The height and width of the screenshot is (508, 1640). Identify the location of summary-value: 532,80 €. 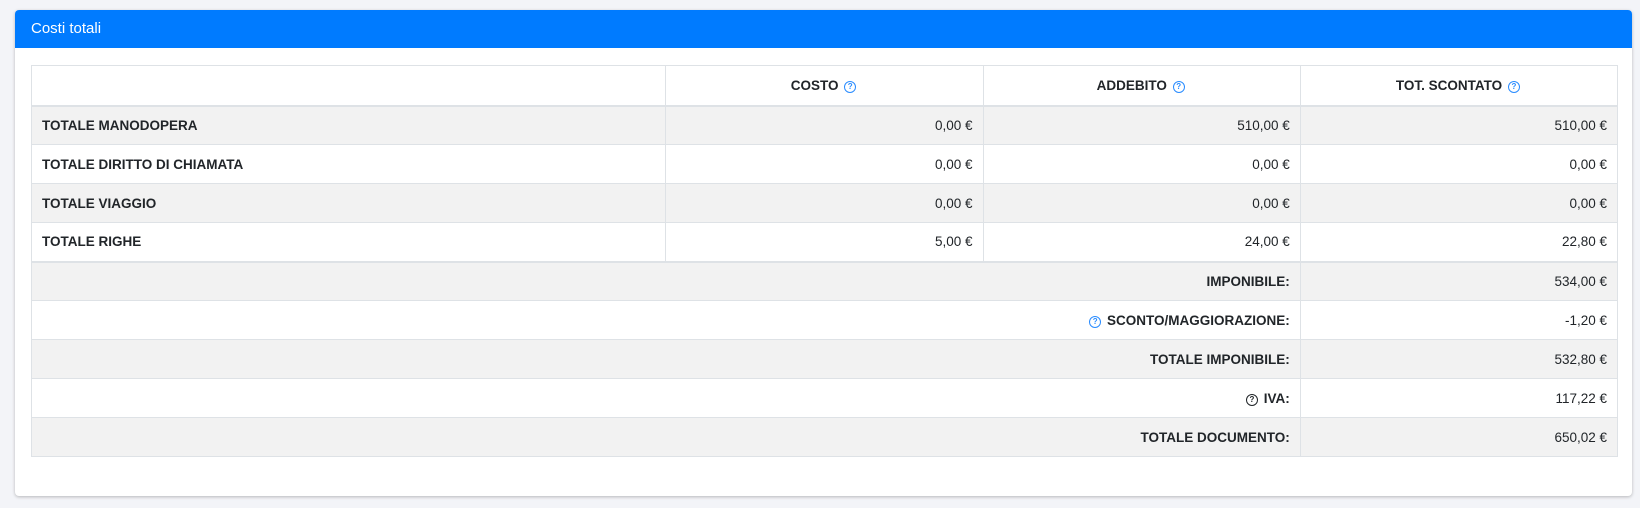
(1459, 359).